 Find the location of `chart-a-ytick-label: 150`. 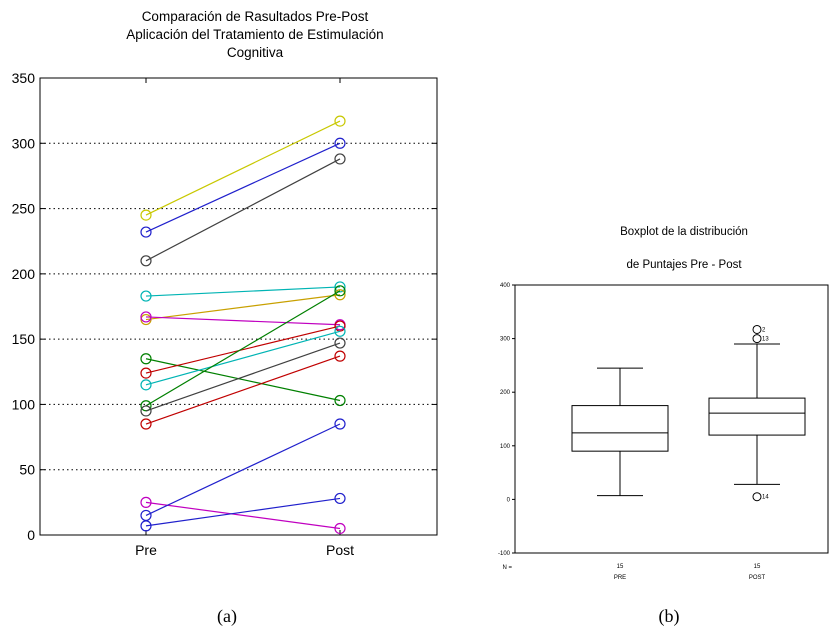

chart-a-ytick-label: 150 is located at coordinates (24, 339).